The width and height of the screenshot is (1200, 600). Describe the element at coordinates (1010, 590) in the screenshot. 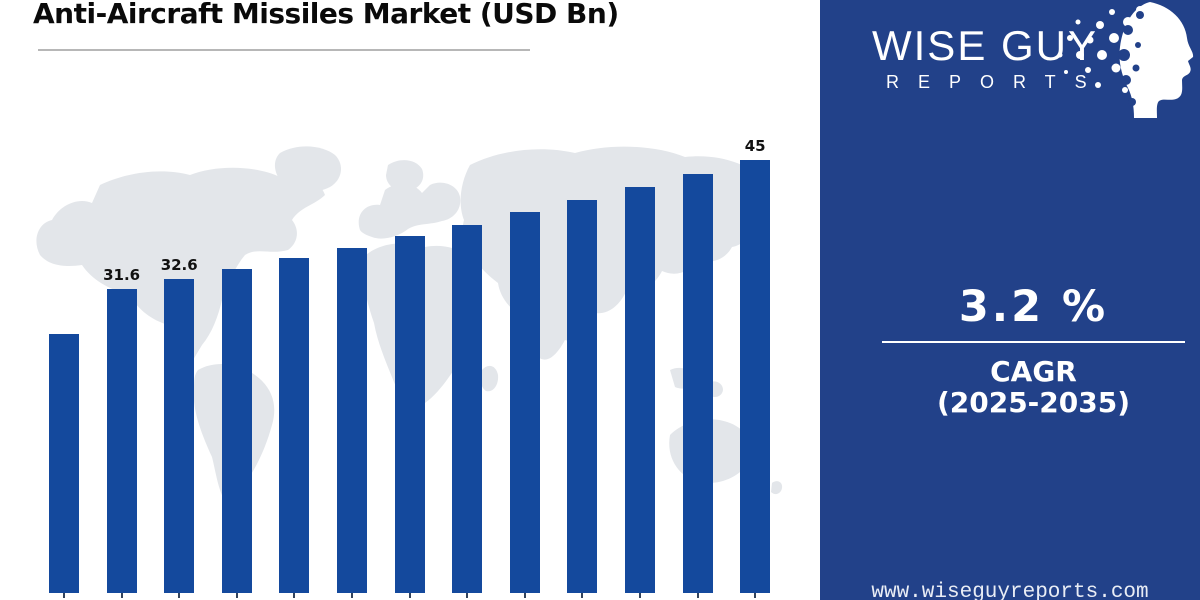

I see `website-url: www.wiseguyreports.com` at that location.